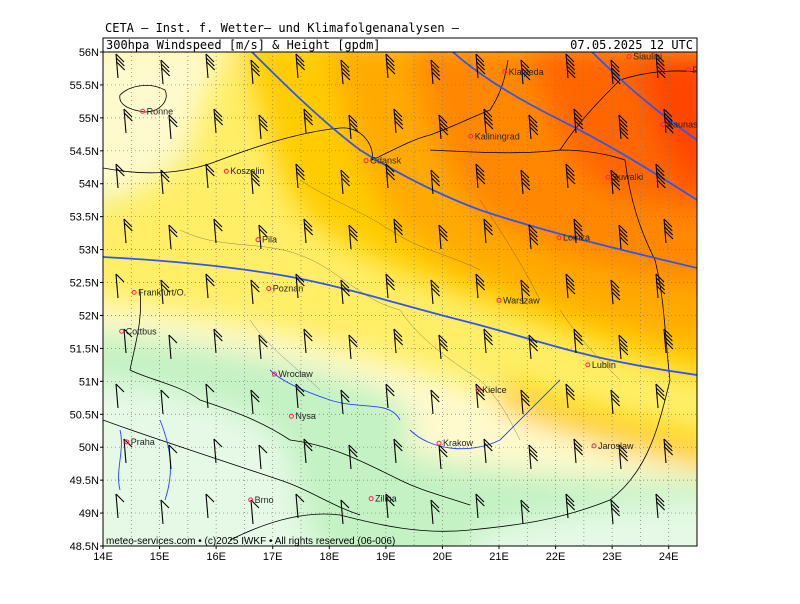 The height and width of the screenshot is (604, 800). What do you see at coordinates (612, 557) in the screenshot?
I see `lon-tick-label: 23E` at bounding box center [612, 557].